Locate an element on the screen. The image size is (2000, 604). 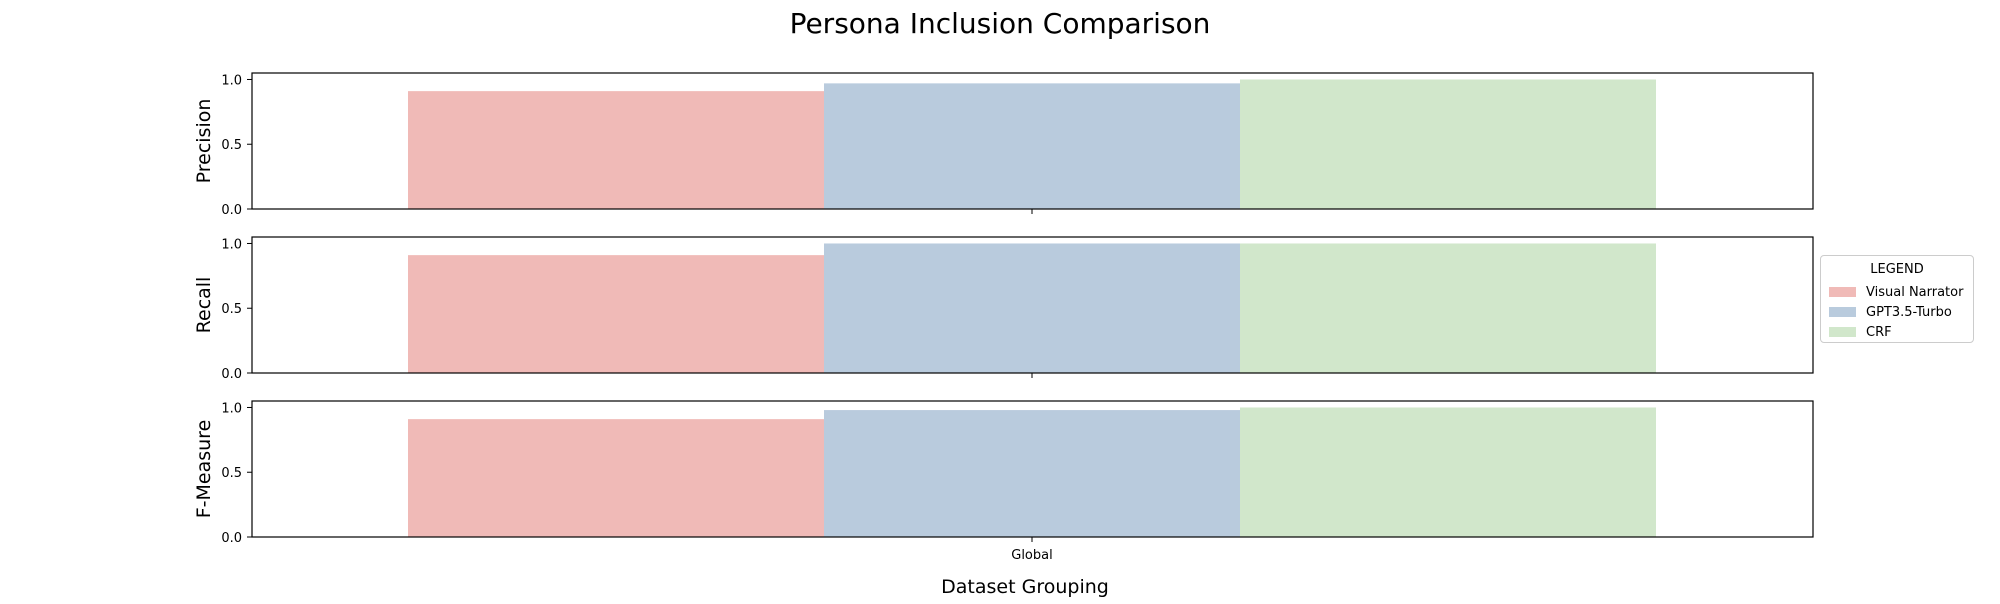
legend: LEGEND Visual Narrator GPT3.5-Turbo CRF is located at coordinates (1897, 299).